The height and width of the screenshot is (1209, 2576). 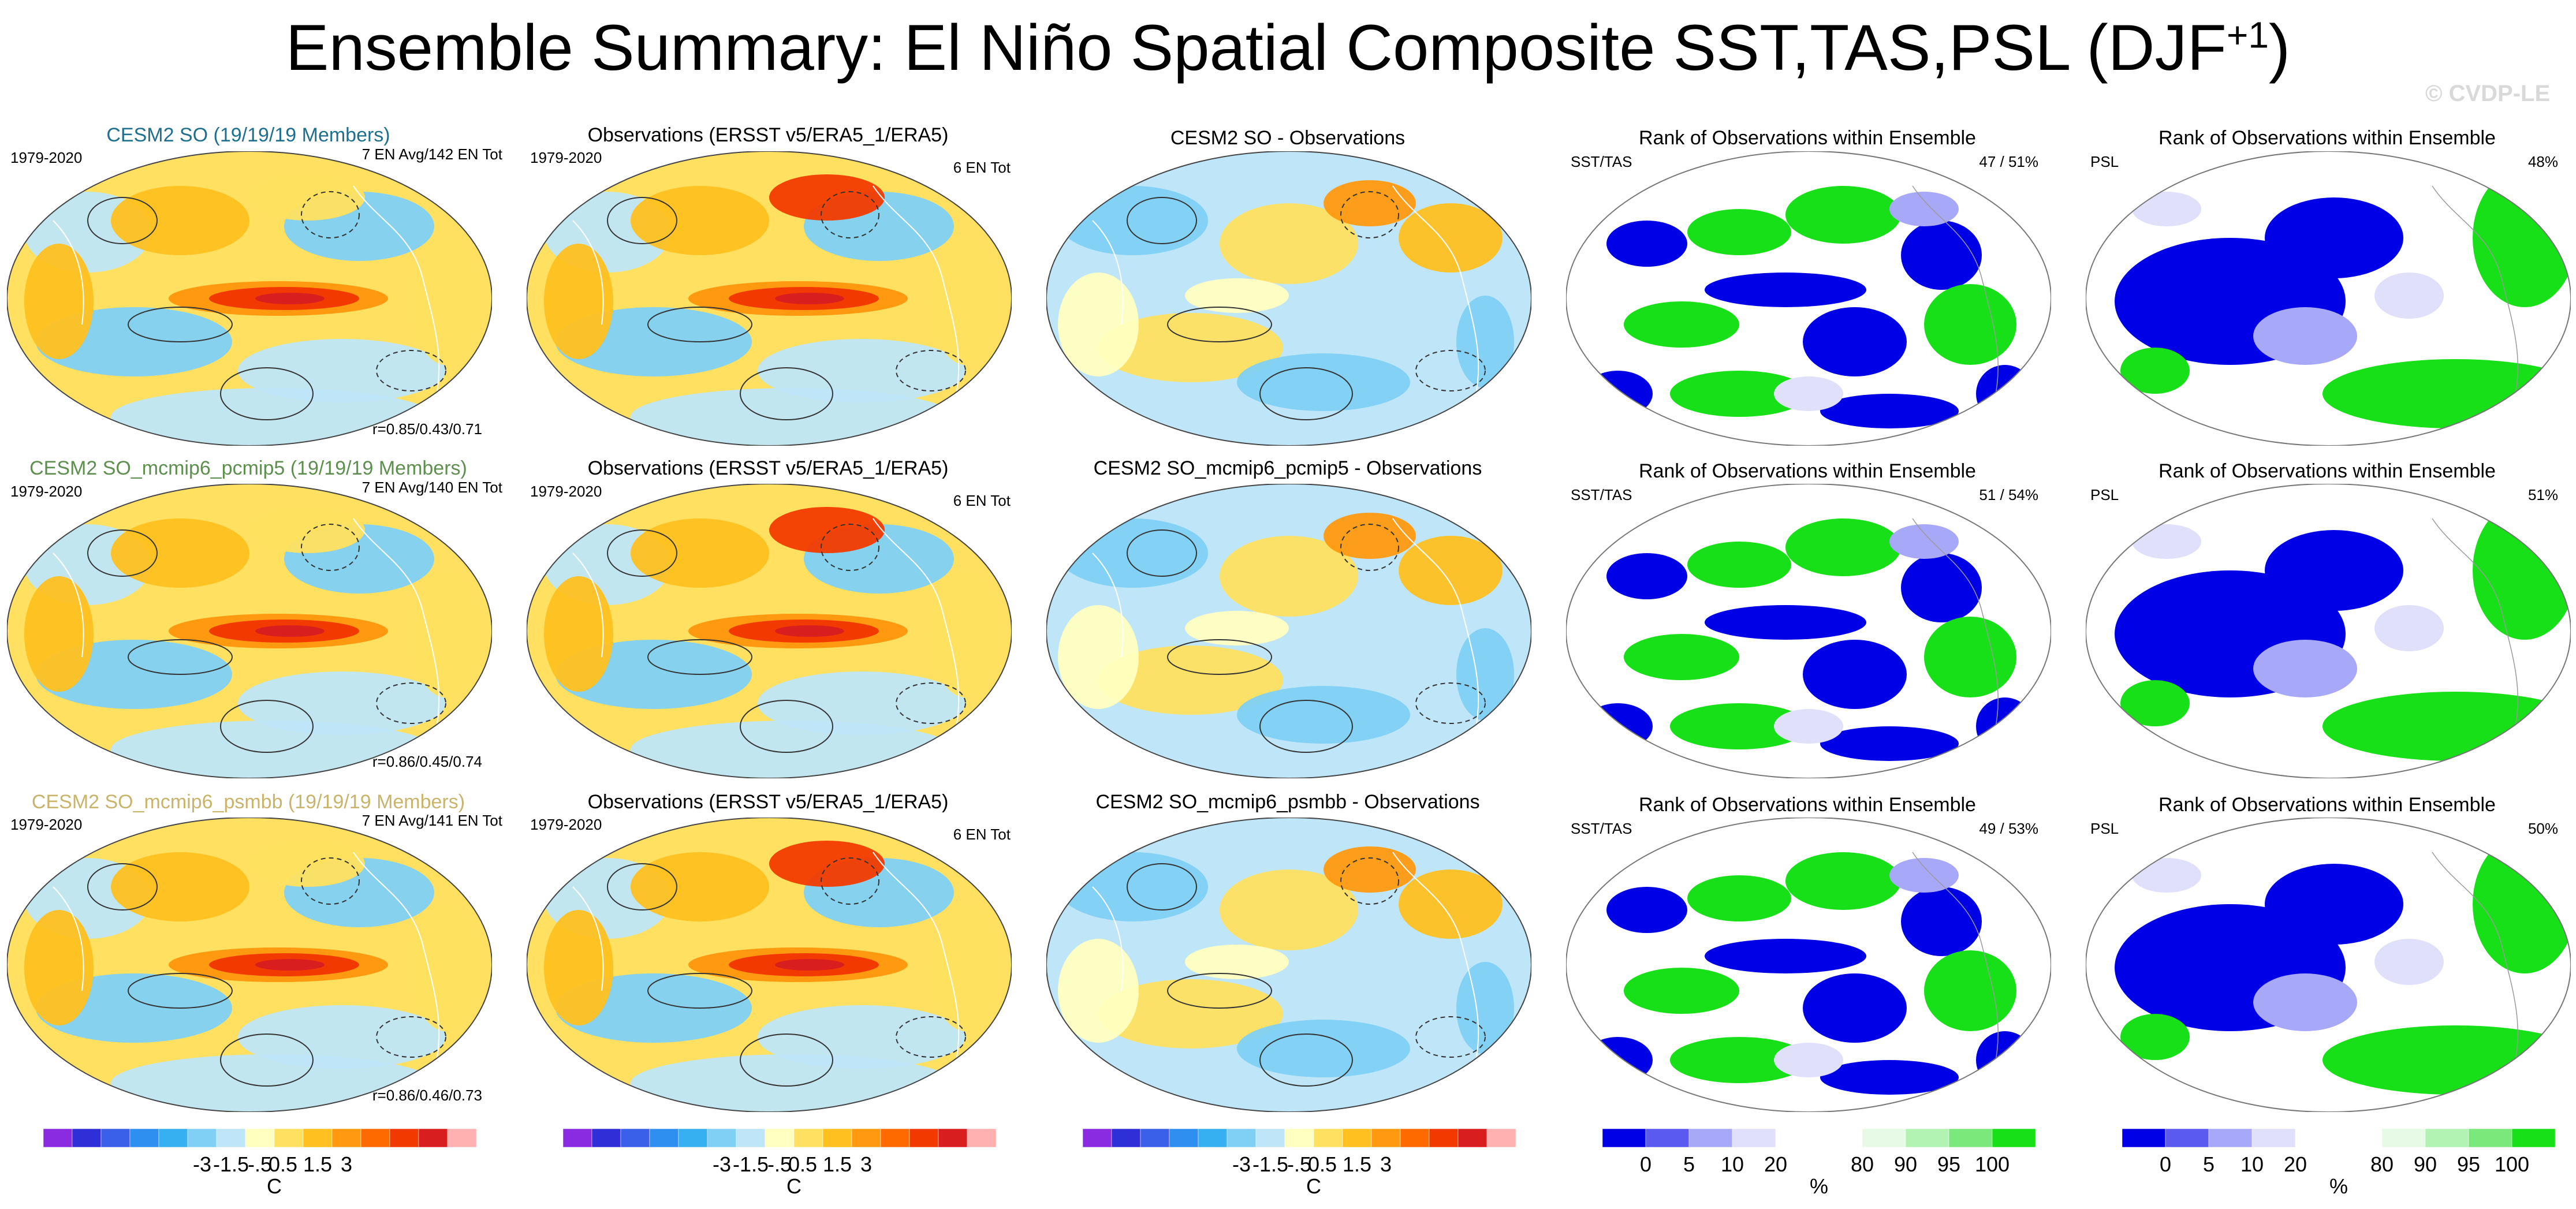 I want to click on model-avg-label: 7 EN Avg/141 EN Tot, so click(x=431, y=820).